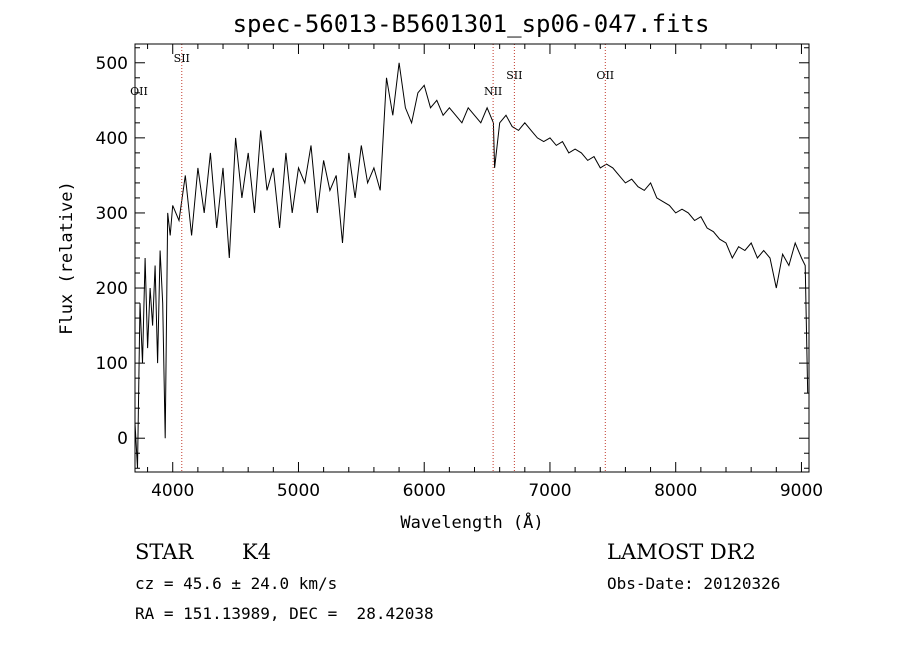  Describe the element at coordinates (681, 552) in the screenshot. I see `survey-name: LAMOST DR2` at that location.